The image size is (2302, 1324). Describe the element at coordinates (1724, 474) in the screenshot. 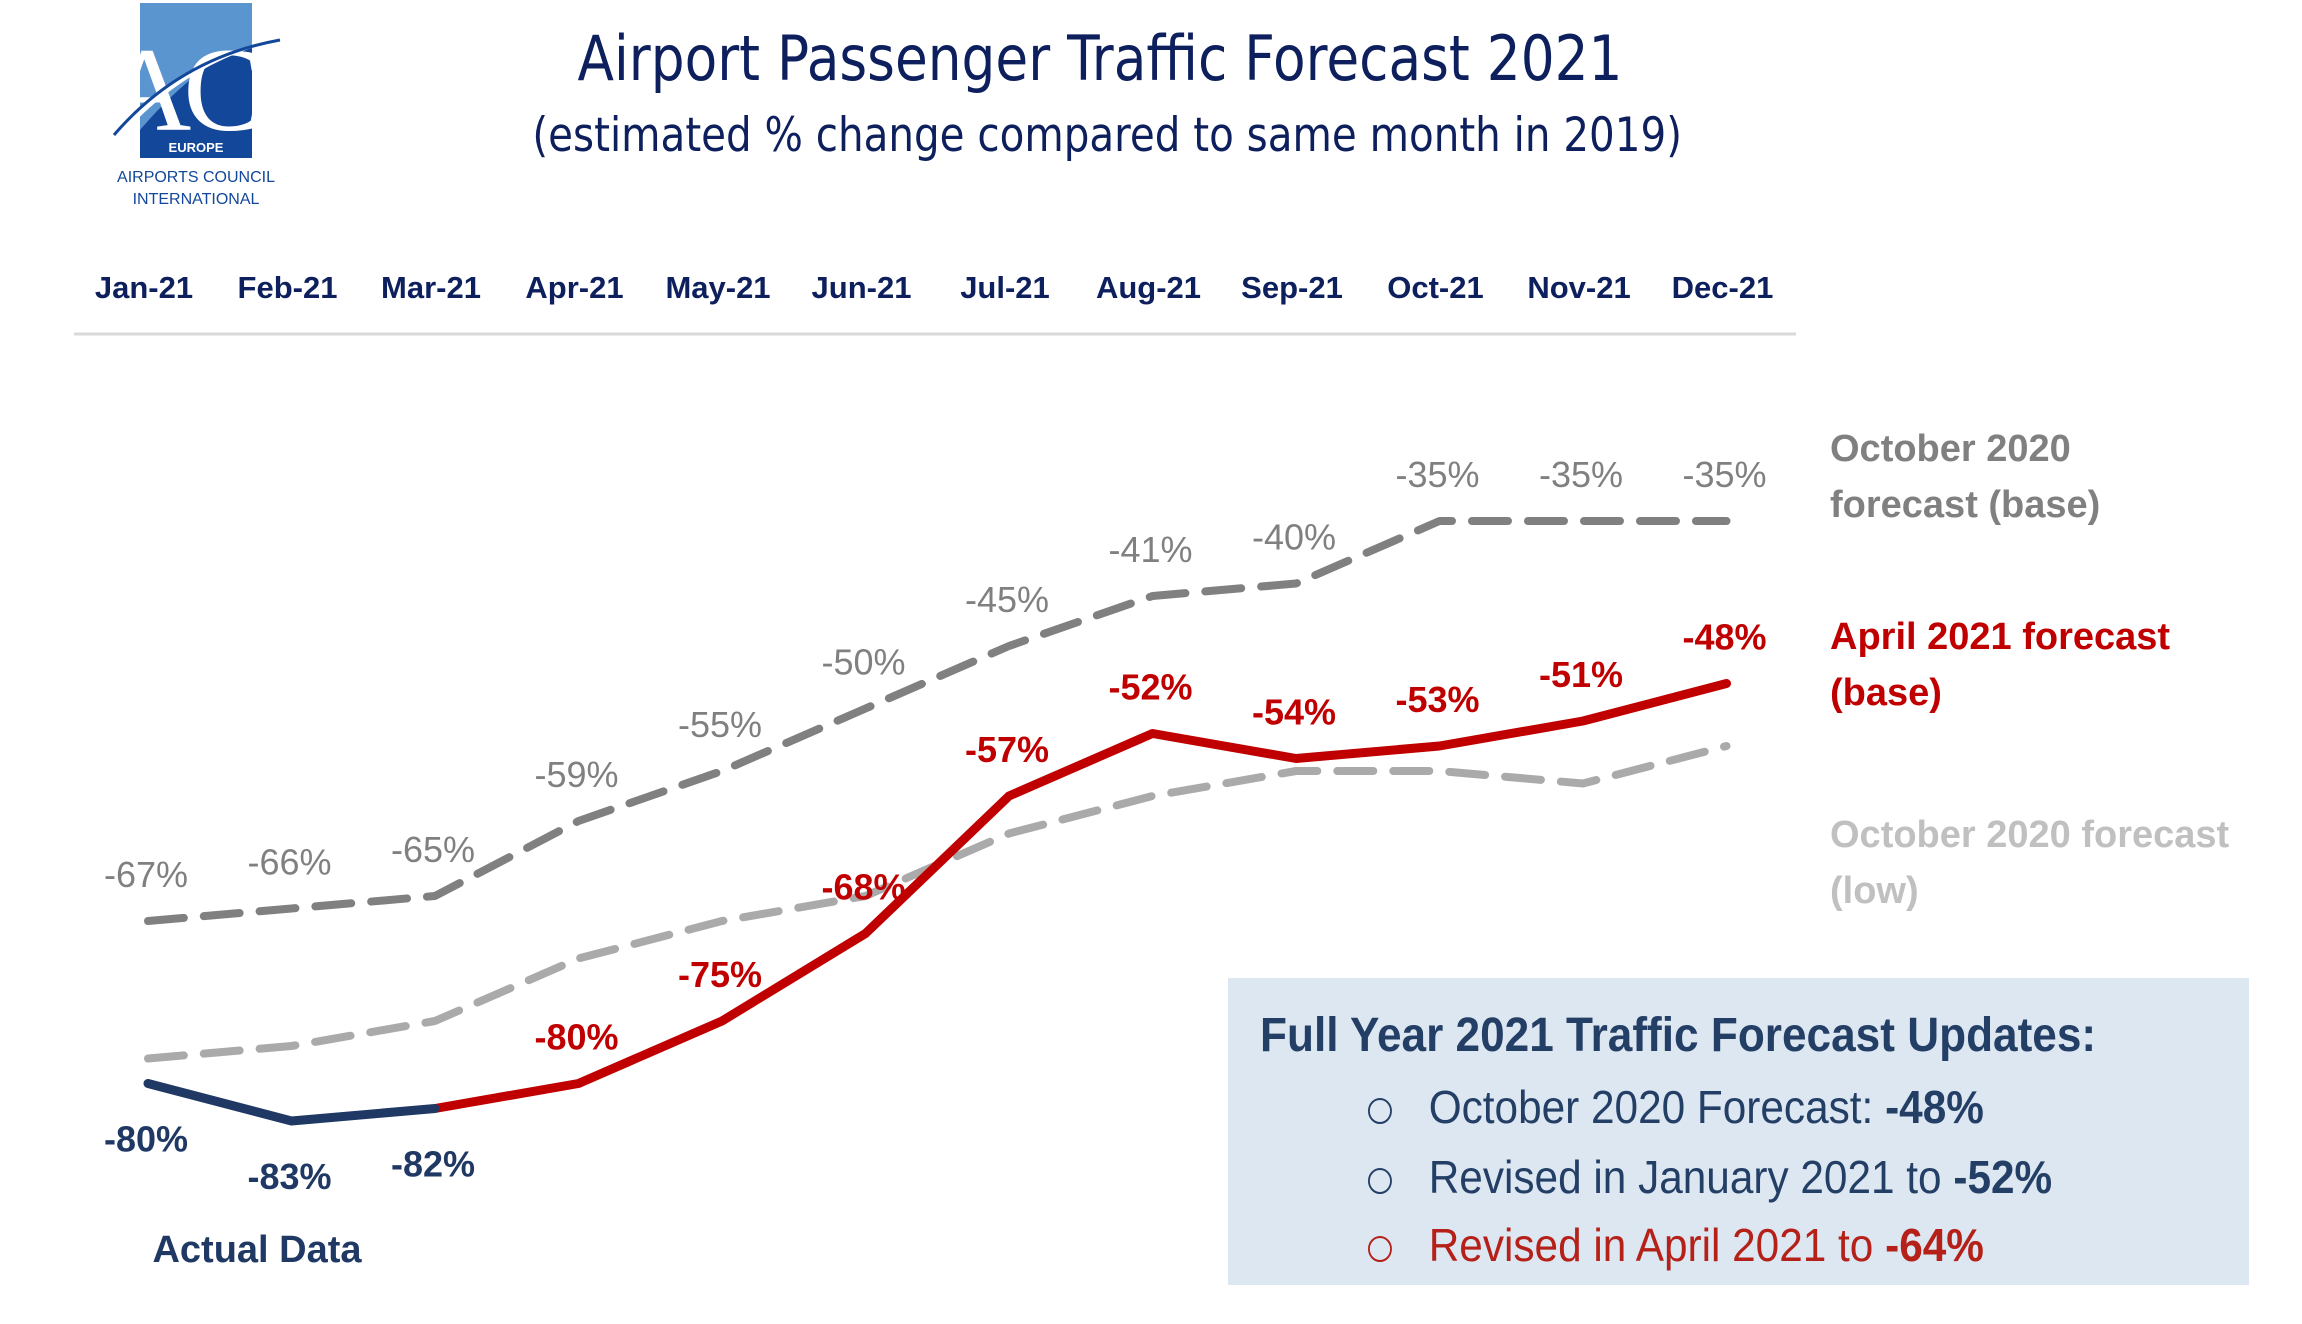

I see `data-label-oct-base-dec-21: -35%` at that location.